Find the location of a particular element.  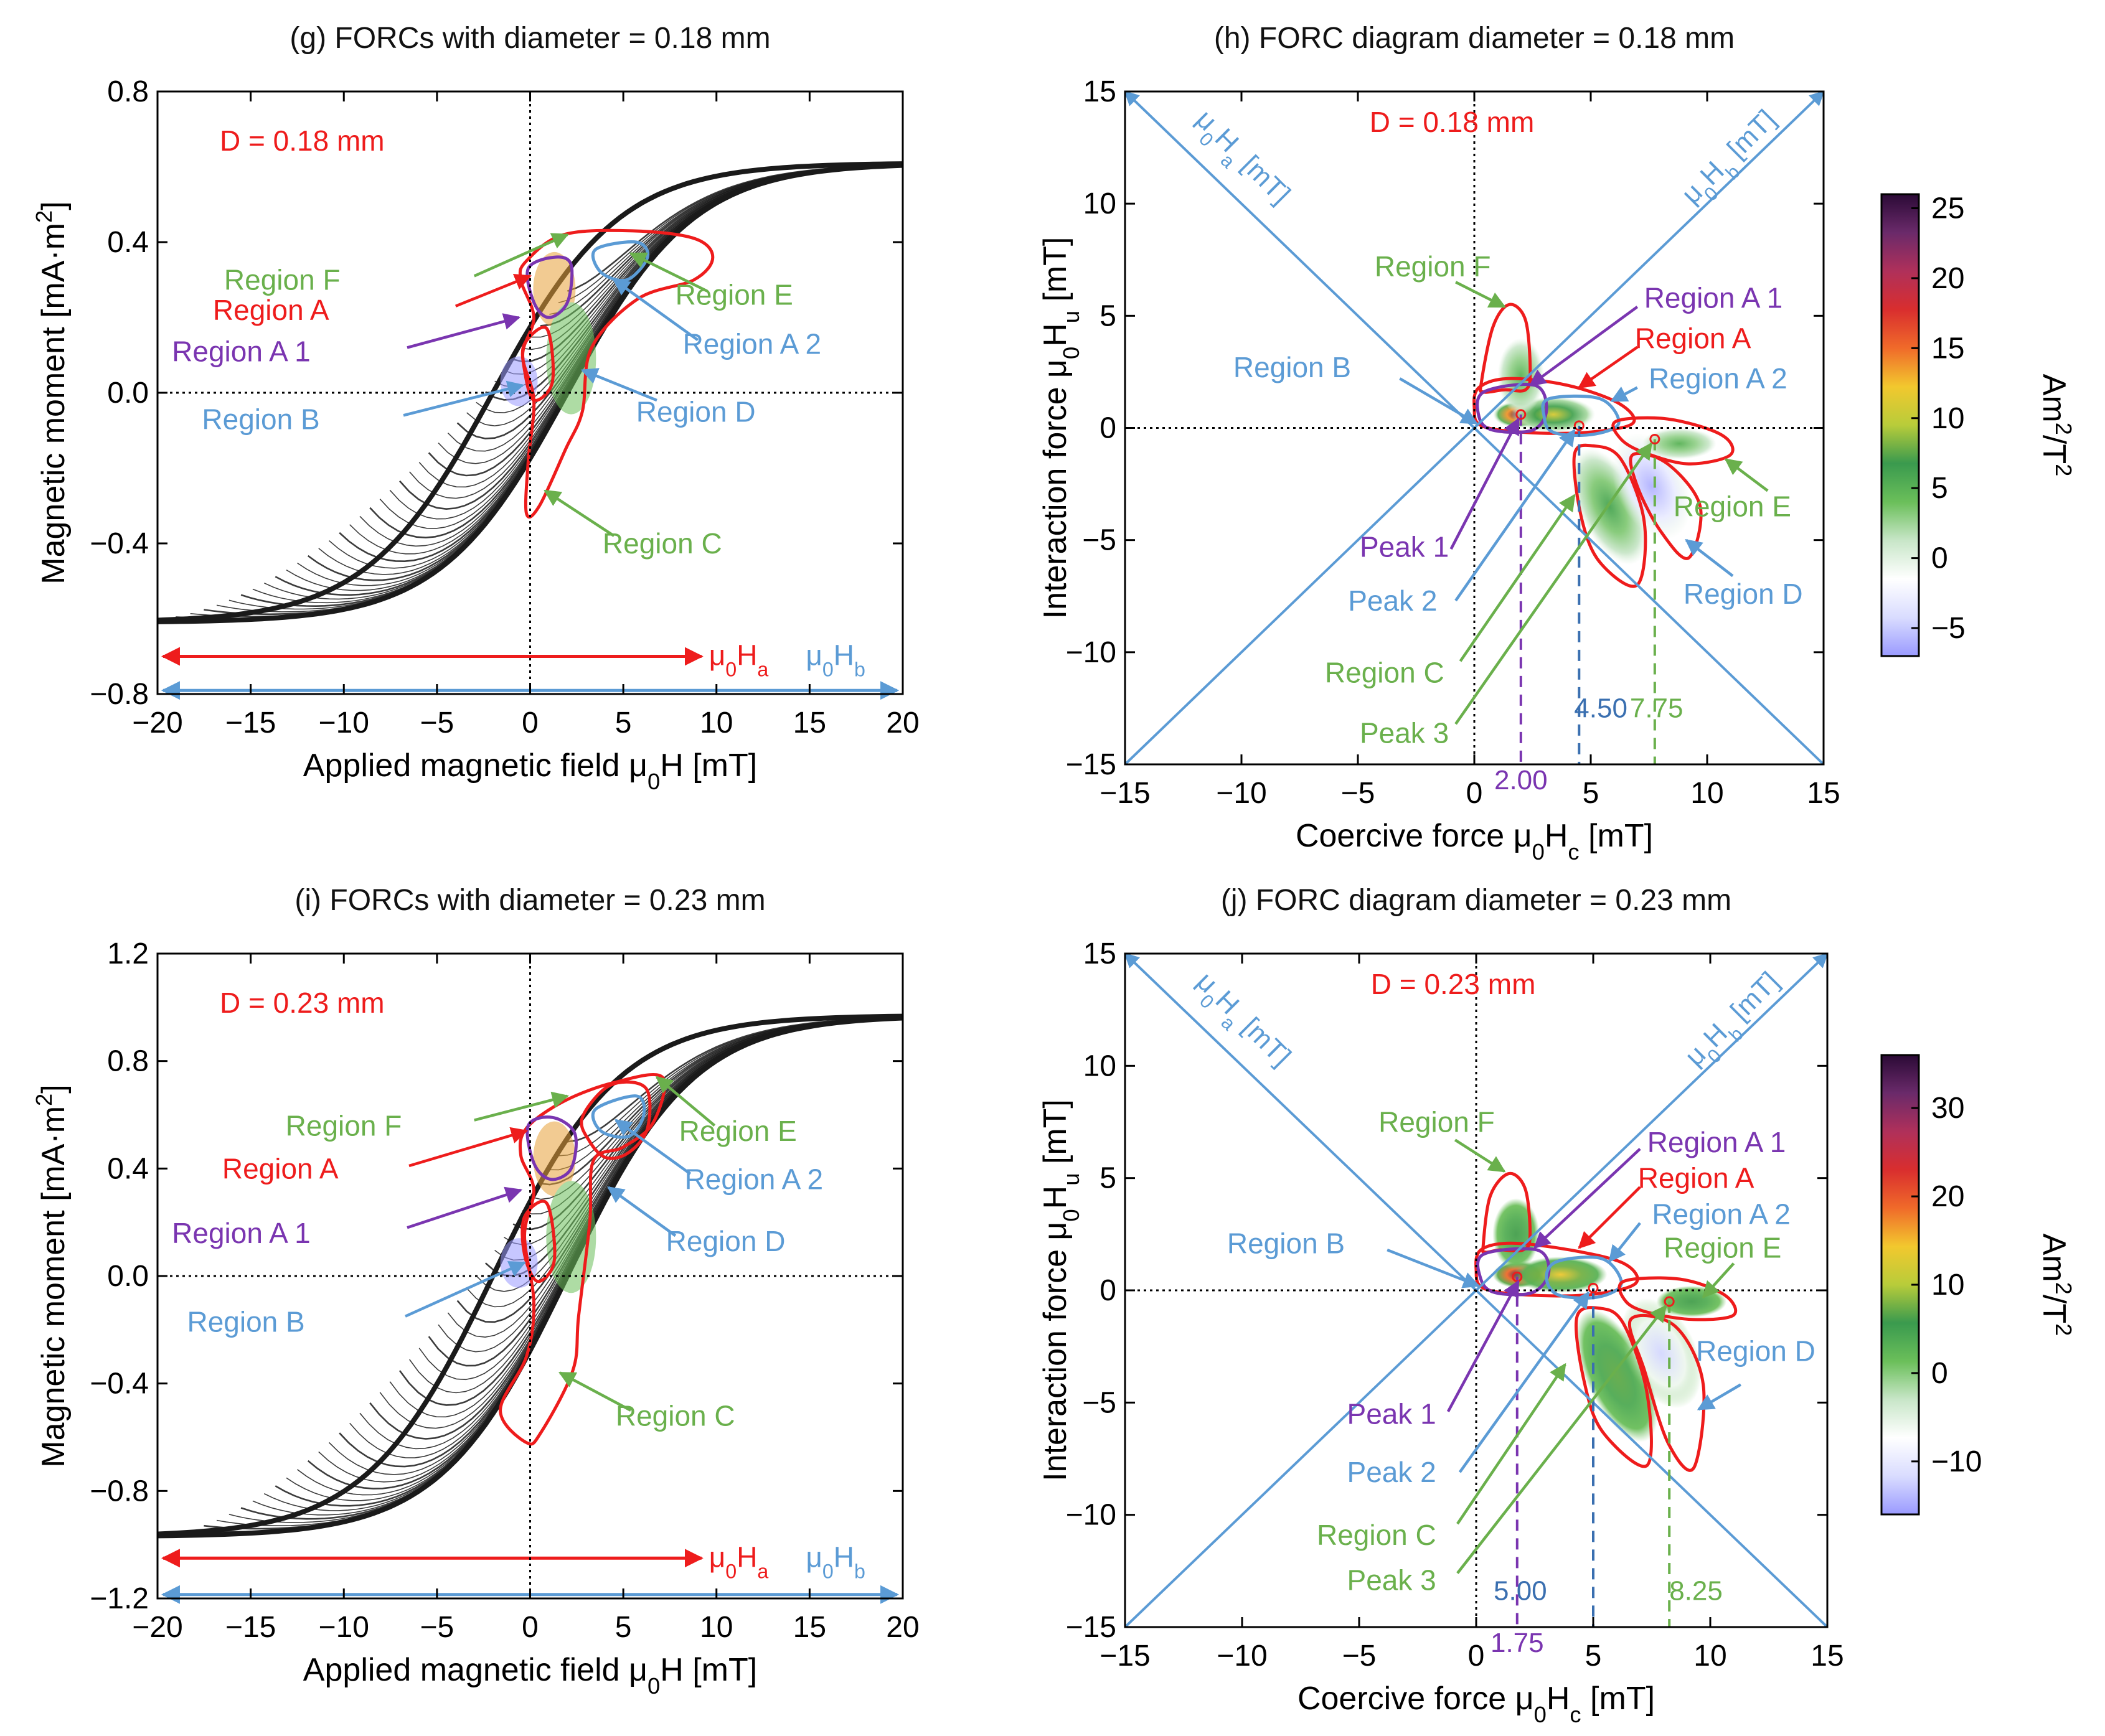

y-tick-label: 0 is located at coordinates (1108, 1290).